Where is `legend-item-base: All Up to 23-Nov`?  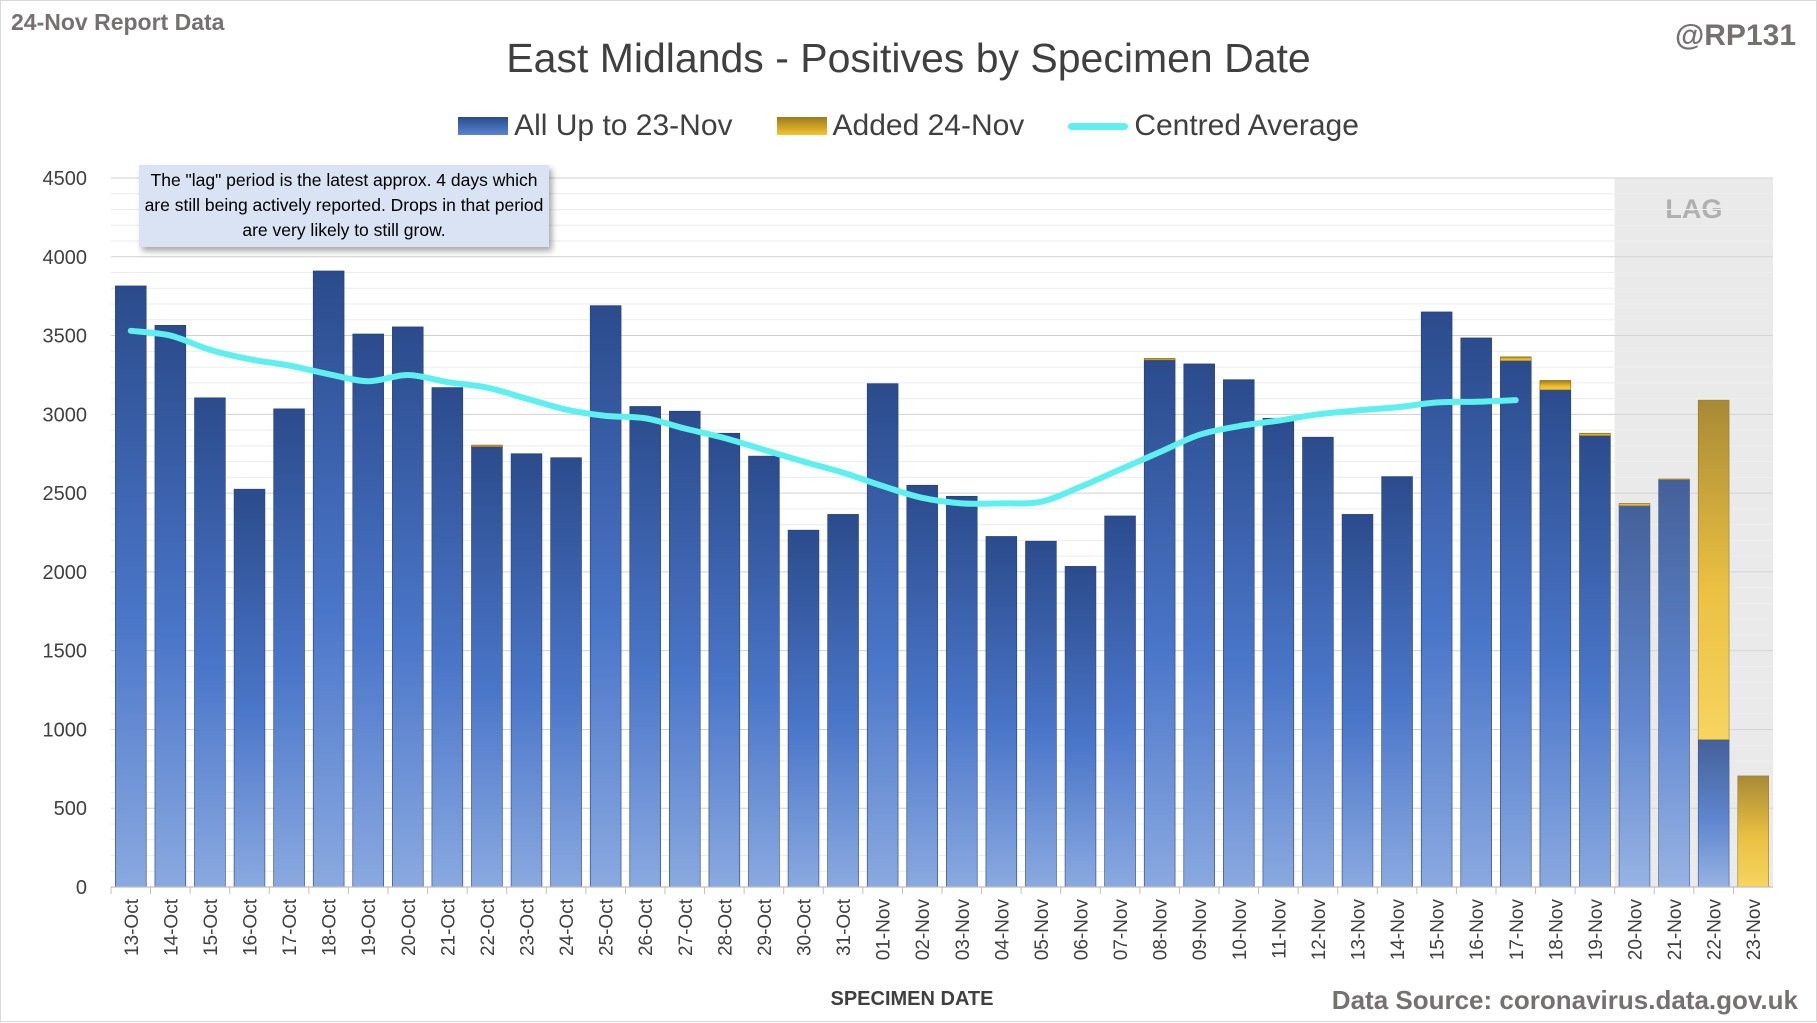
legend-item-base: All Up to 23-Nov is located at coordinates (595, 126).